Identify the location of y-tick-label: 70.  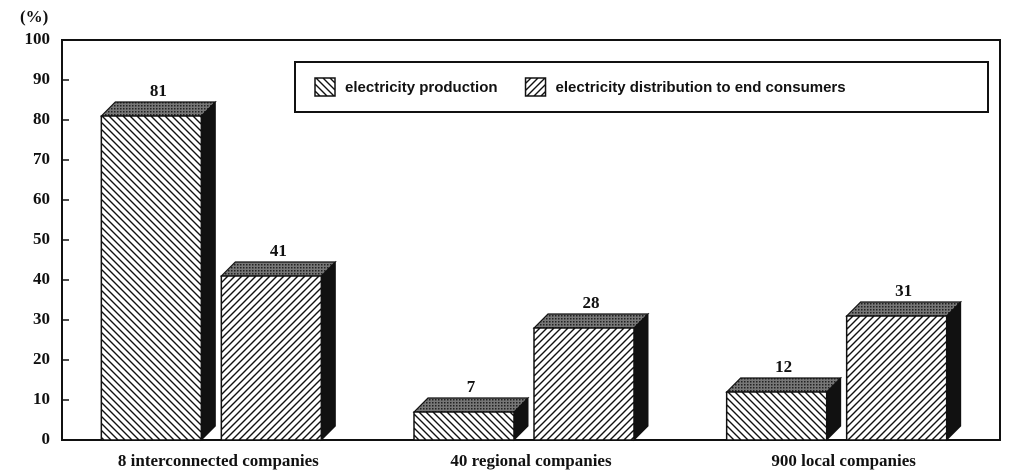
(41, 158).